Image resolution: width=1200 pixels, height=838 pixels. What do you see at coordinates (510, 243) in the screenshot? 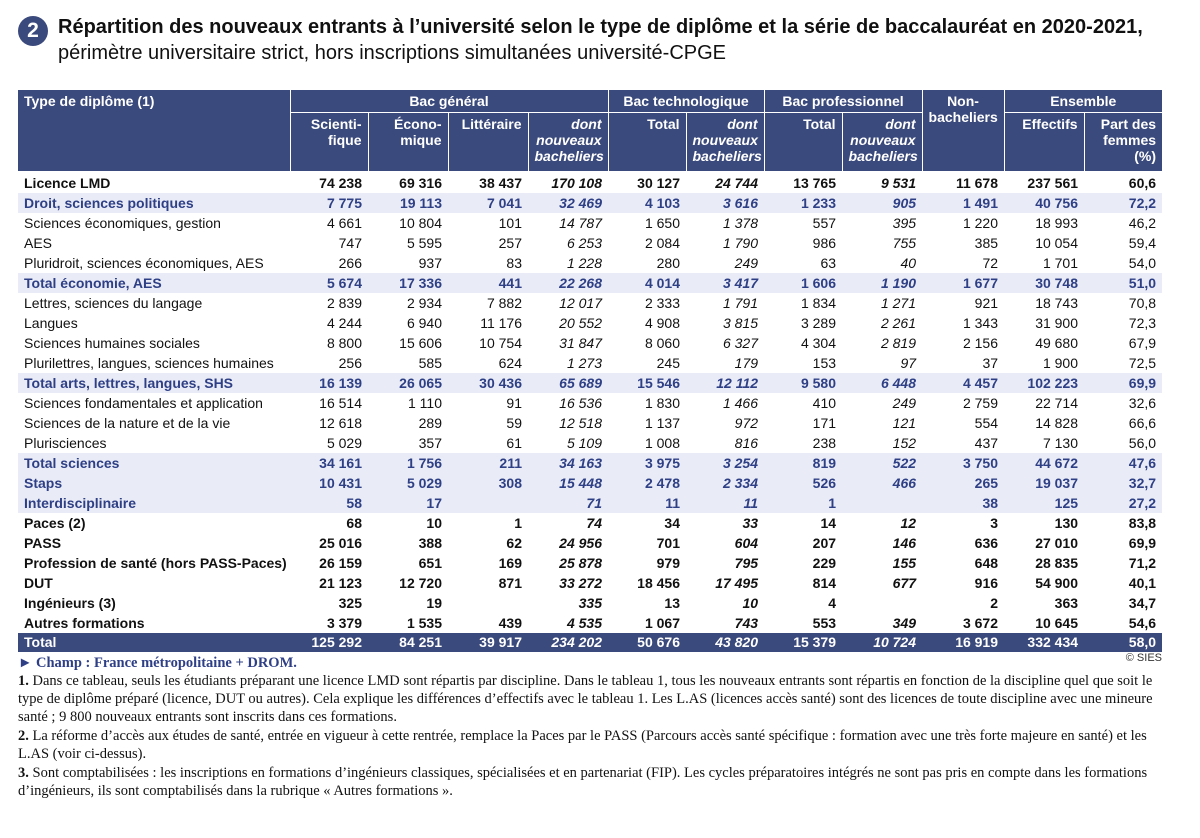
I see `cell: 257` at bounding box center [510, 243].